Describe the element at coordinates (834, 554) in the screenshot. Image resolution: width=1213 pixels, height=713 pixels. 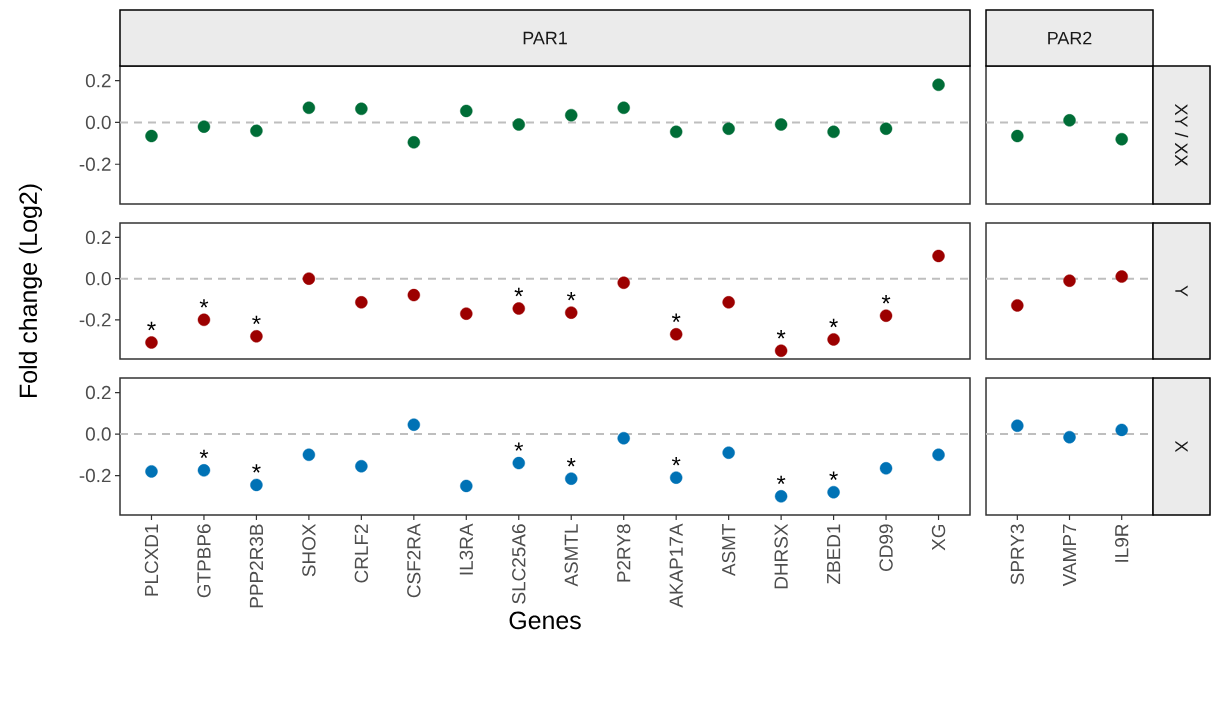
I see `x-tick-label: ZBED1` at that location.